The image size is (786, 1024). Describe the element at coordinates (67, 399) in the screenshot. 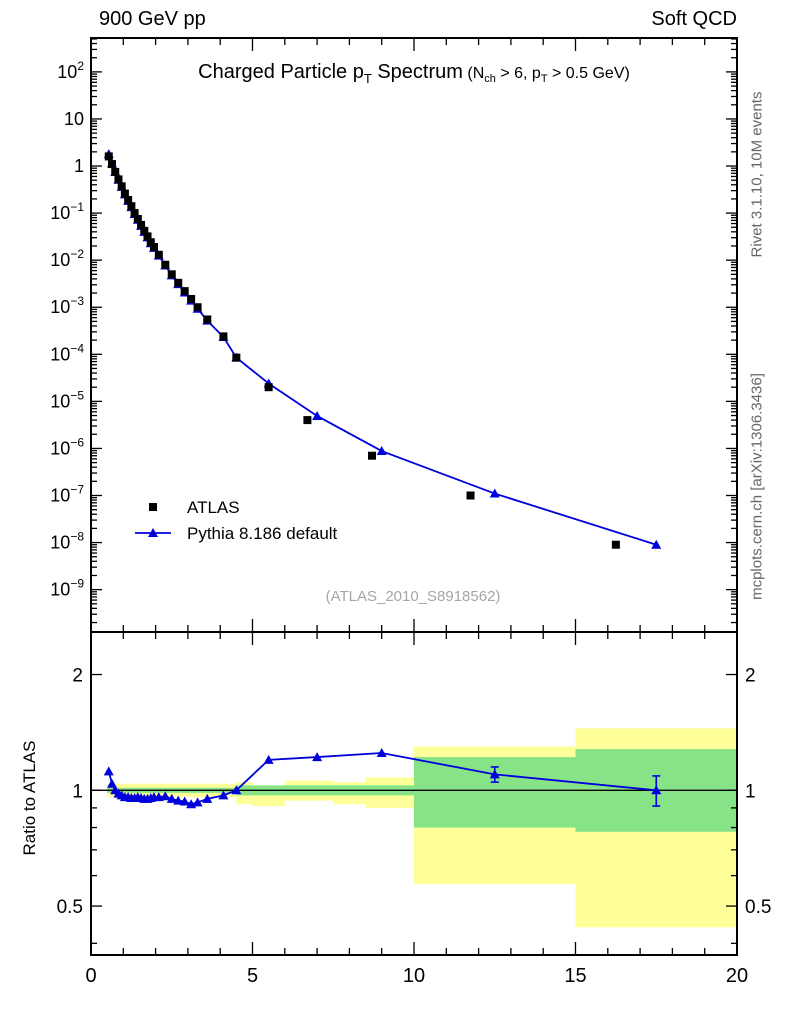

I see `tick-label: 10⁻⁵` at that location.